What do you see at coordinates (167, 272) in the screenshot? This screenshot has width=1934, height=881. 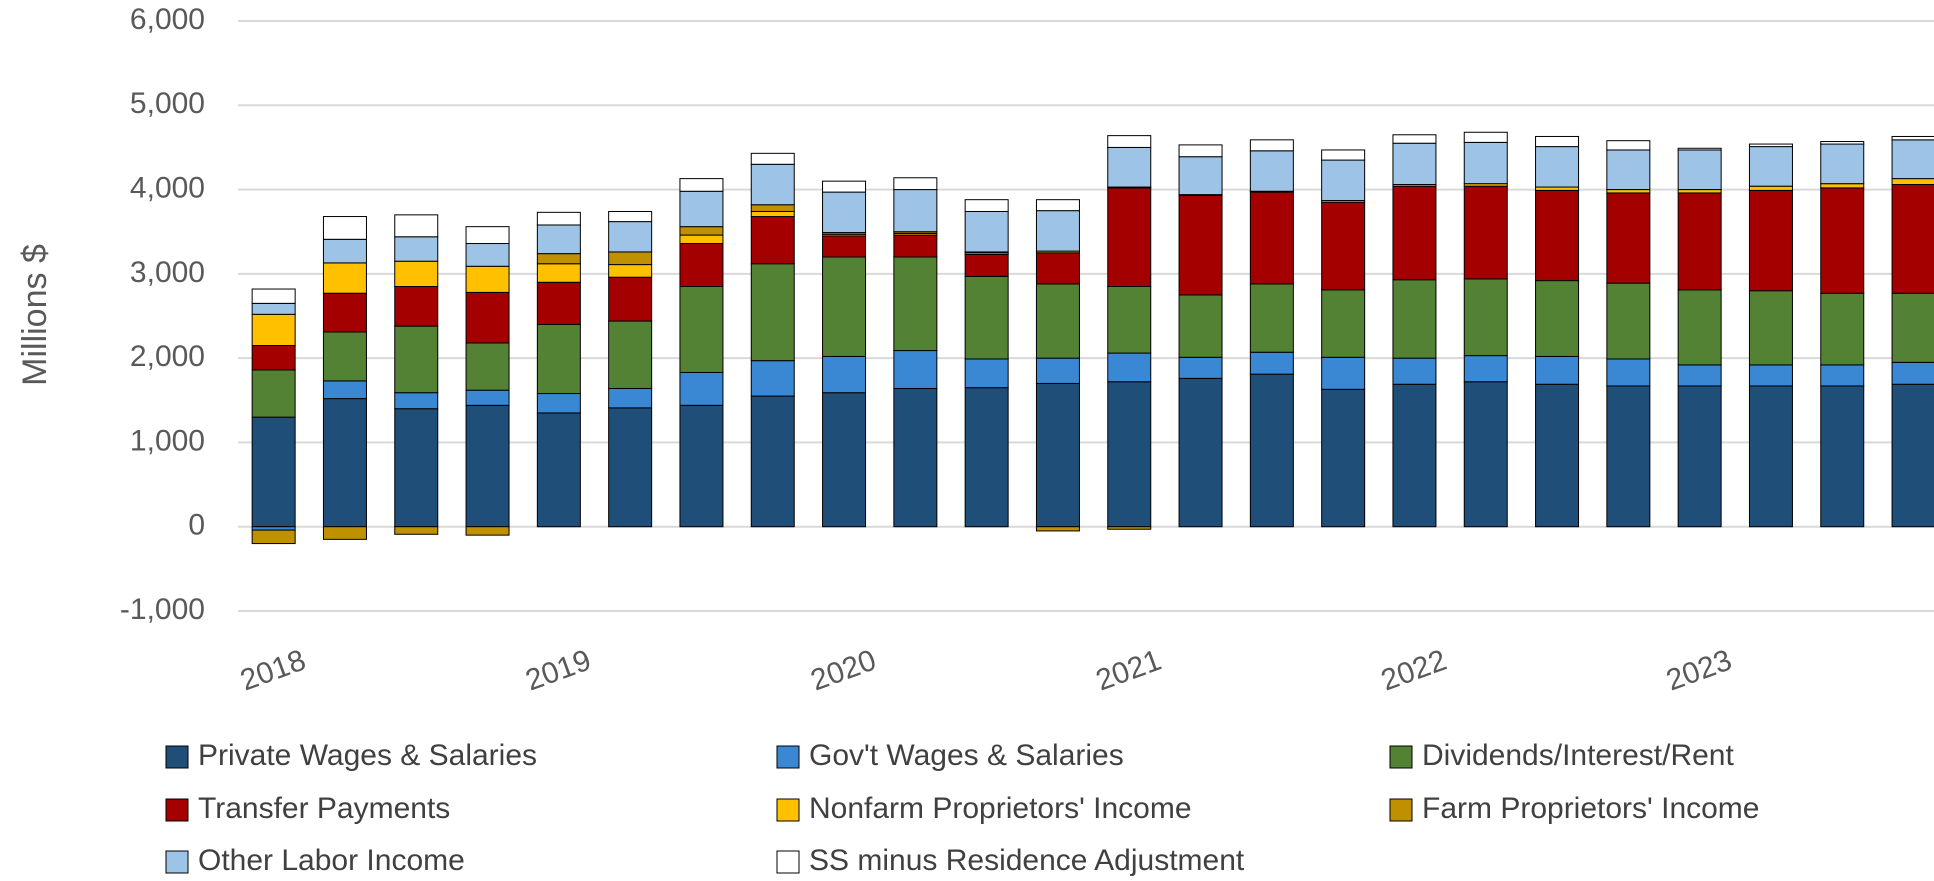 I see `y-tick-label: 3,000` at bounding box center [167, 272].